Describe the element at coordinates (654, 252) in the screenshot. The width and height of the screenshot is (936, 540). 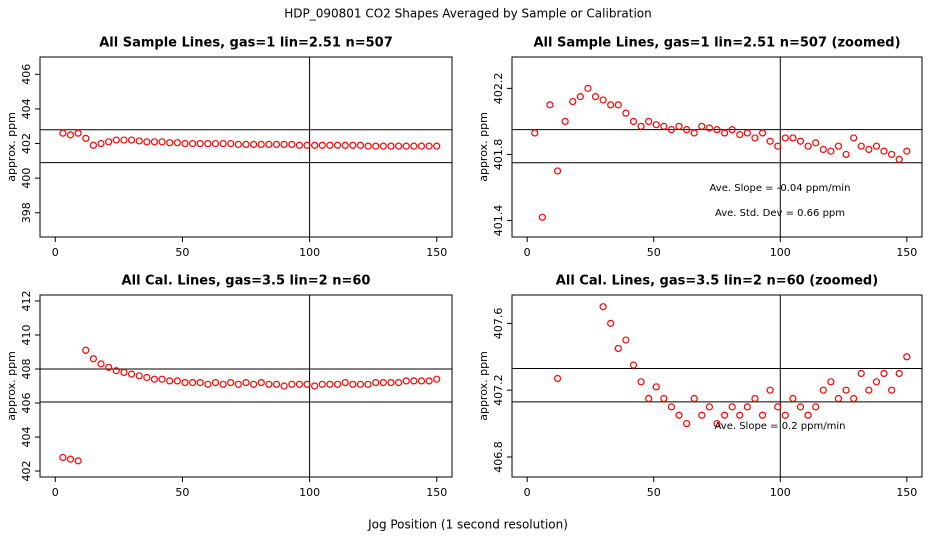
I see `x-tick-label: 50` at that location.